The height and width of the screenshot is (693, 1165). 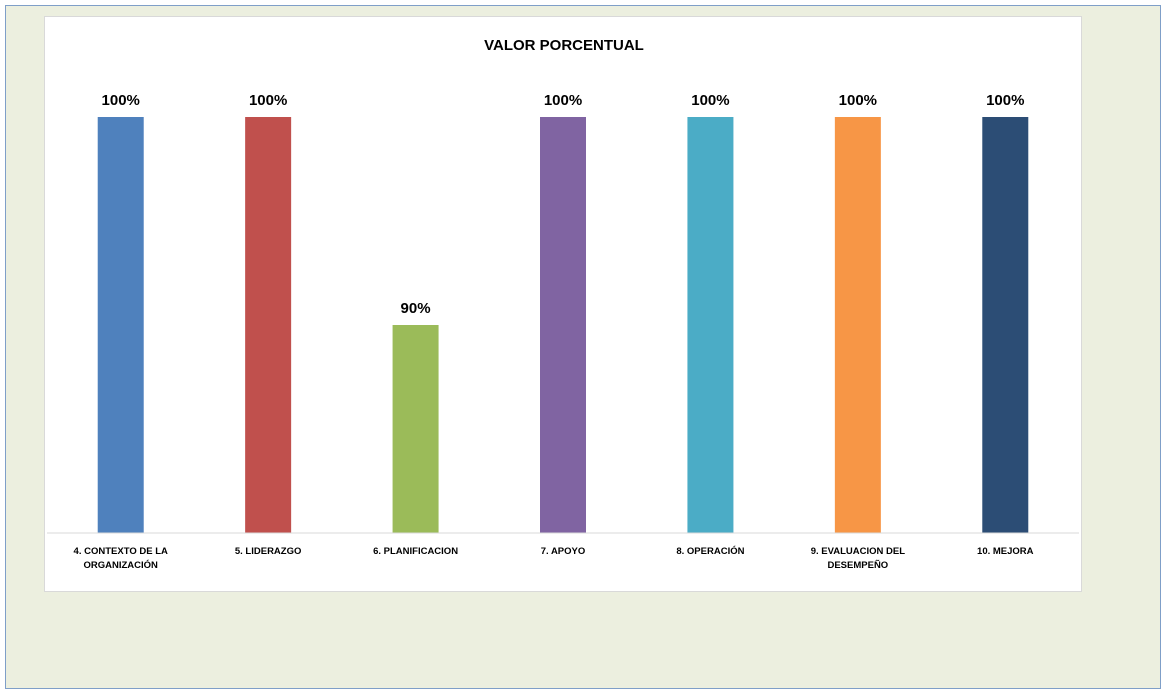 I want to click on category-label-line: 7. APOYO, so click(x=563, y=551).